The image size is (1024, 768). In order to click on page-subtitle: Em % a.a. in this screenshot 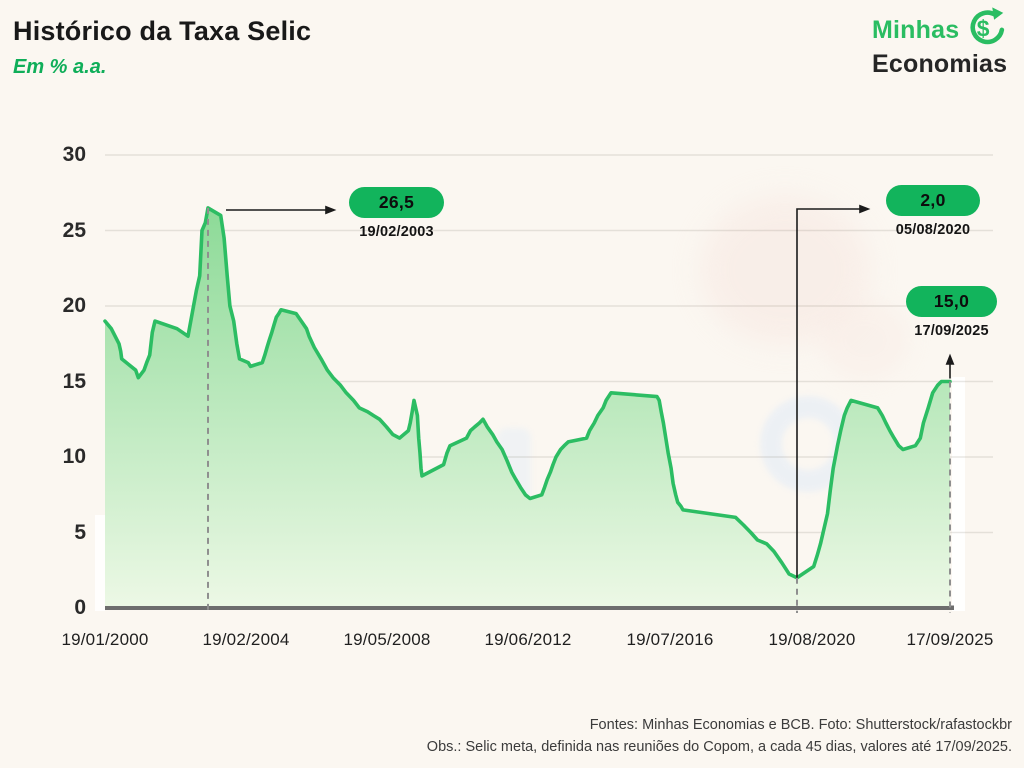, I will do `click(60, 67)`.